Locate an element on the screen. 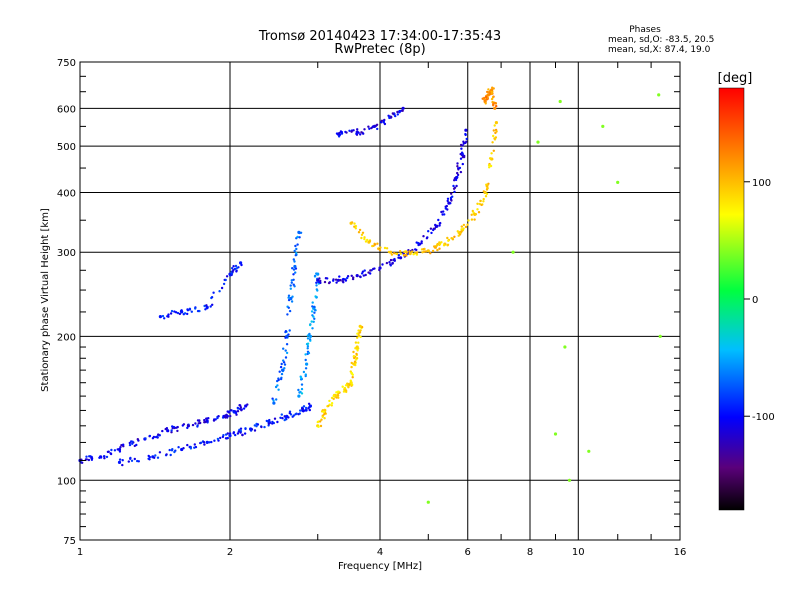 This screenshot has width=800, height=600. colorbar-tick-label: 0 is located at coordinates (755, 300).